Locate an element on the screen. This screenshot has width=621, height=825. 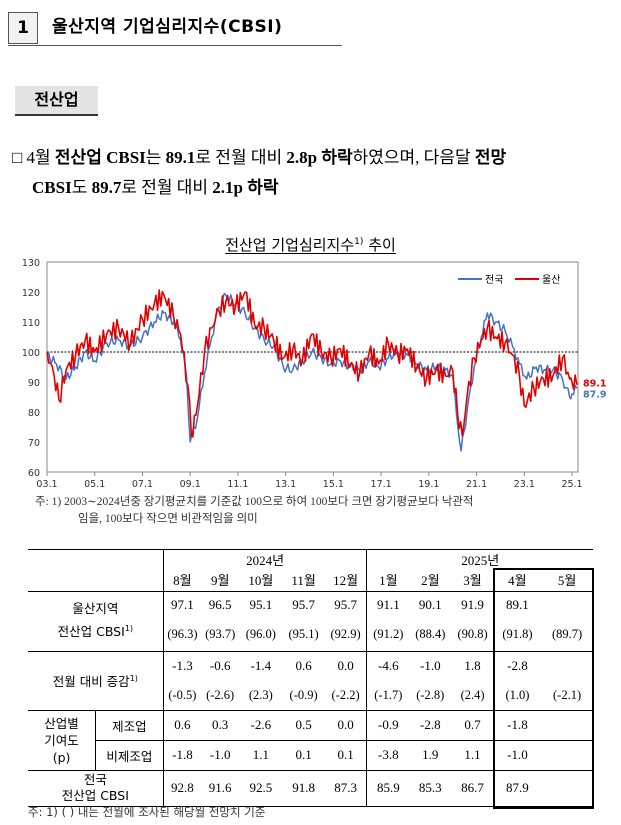
change-forecast-cell-5: (-1.7) is located at coordinates (388, 695).